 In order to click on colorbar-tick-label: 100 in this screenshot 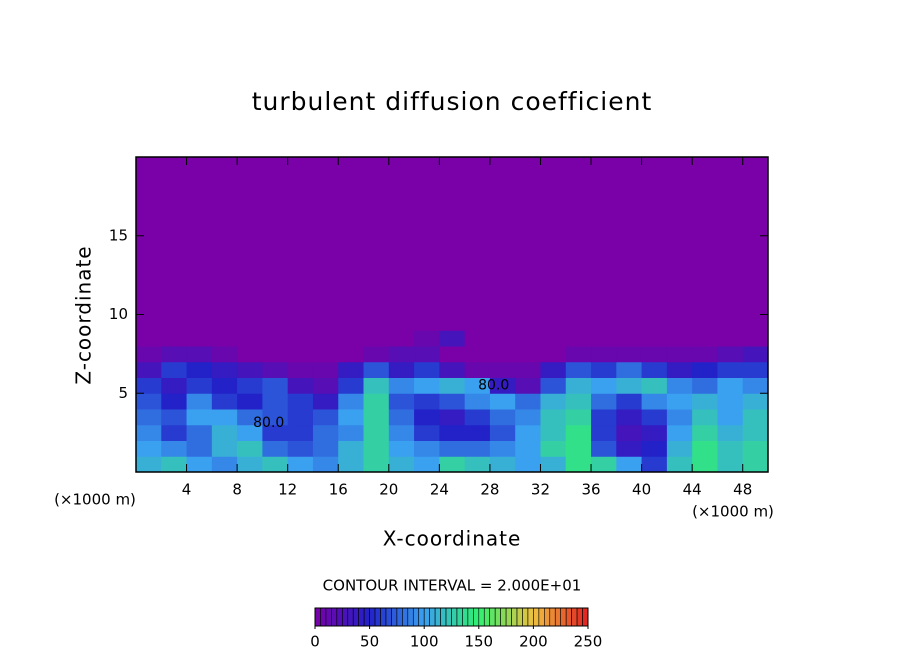, I will do `click(424, 642)`.